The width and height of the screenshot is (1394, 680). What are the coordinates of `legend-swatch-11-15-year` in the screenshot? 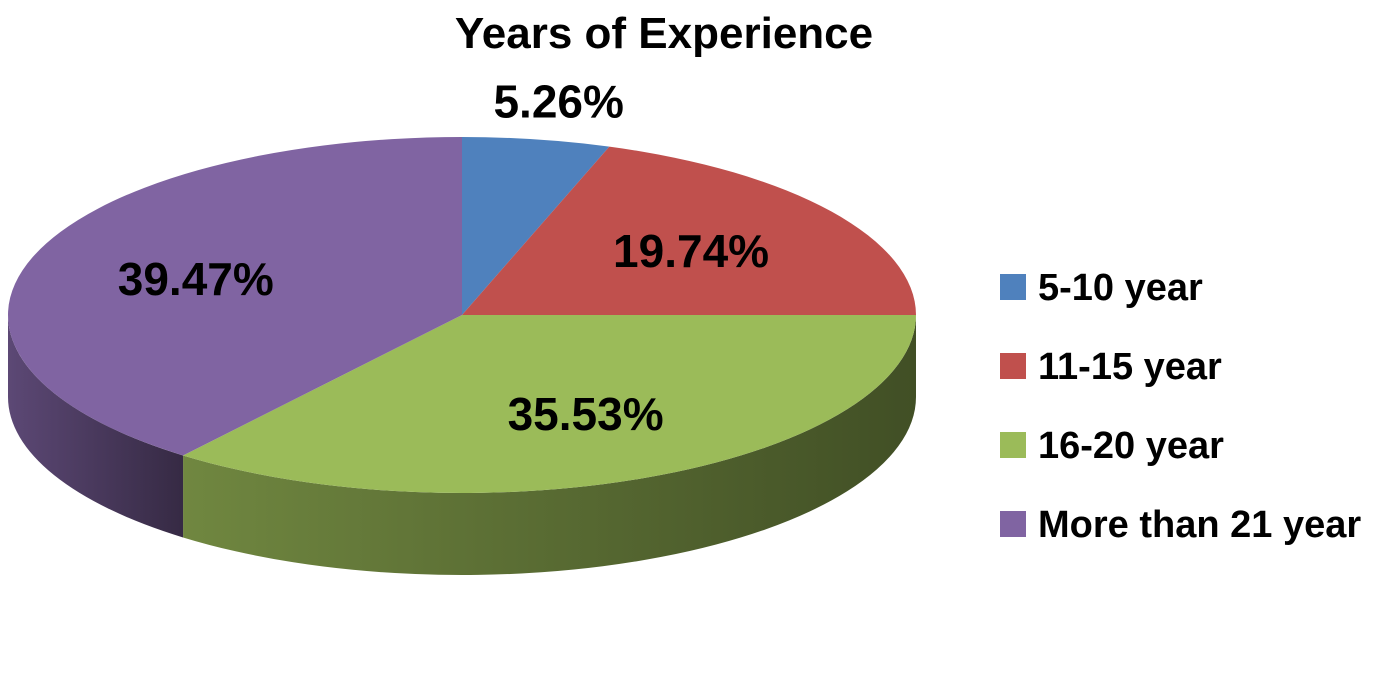 It's located at (1013, 366).